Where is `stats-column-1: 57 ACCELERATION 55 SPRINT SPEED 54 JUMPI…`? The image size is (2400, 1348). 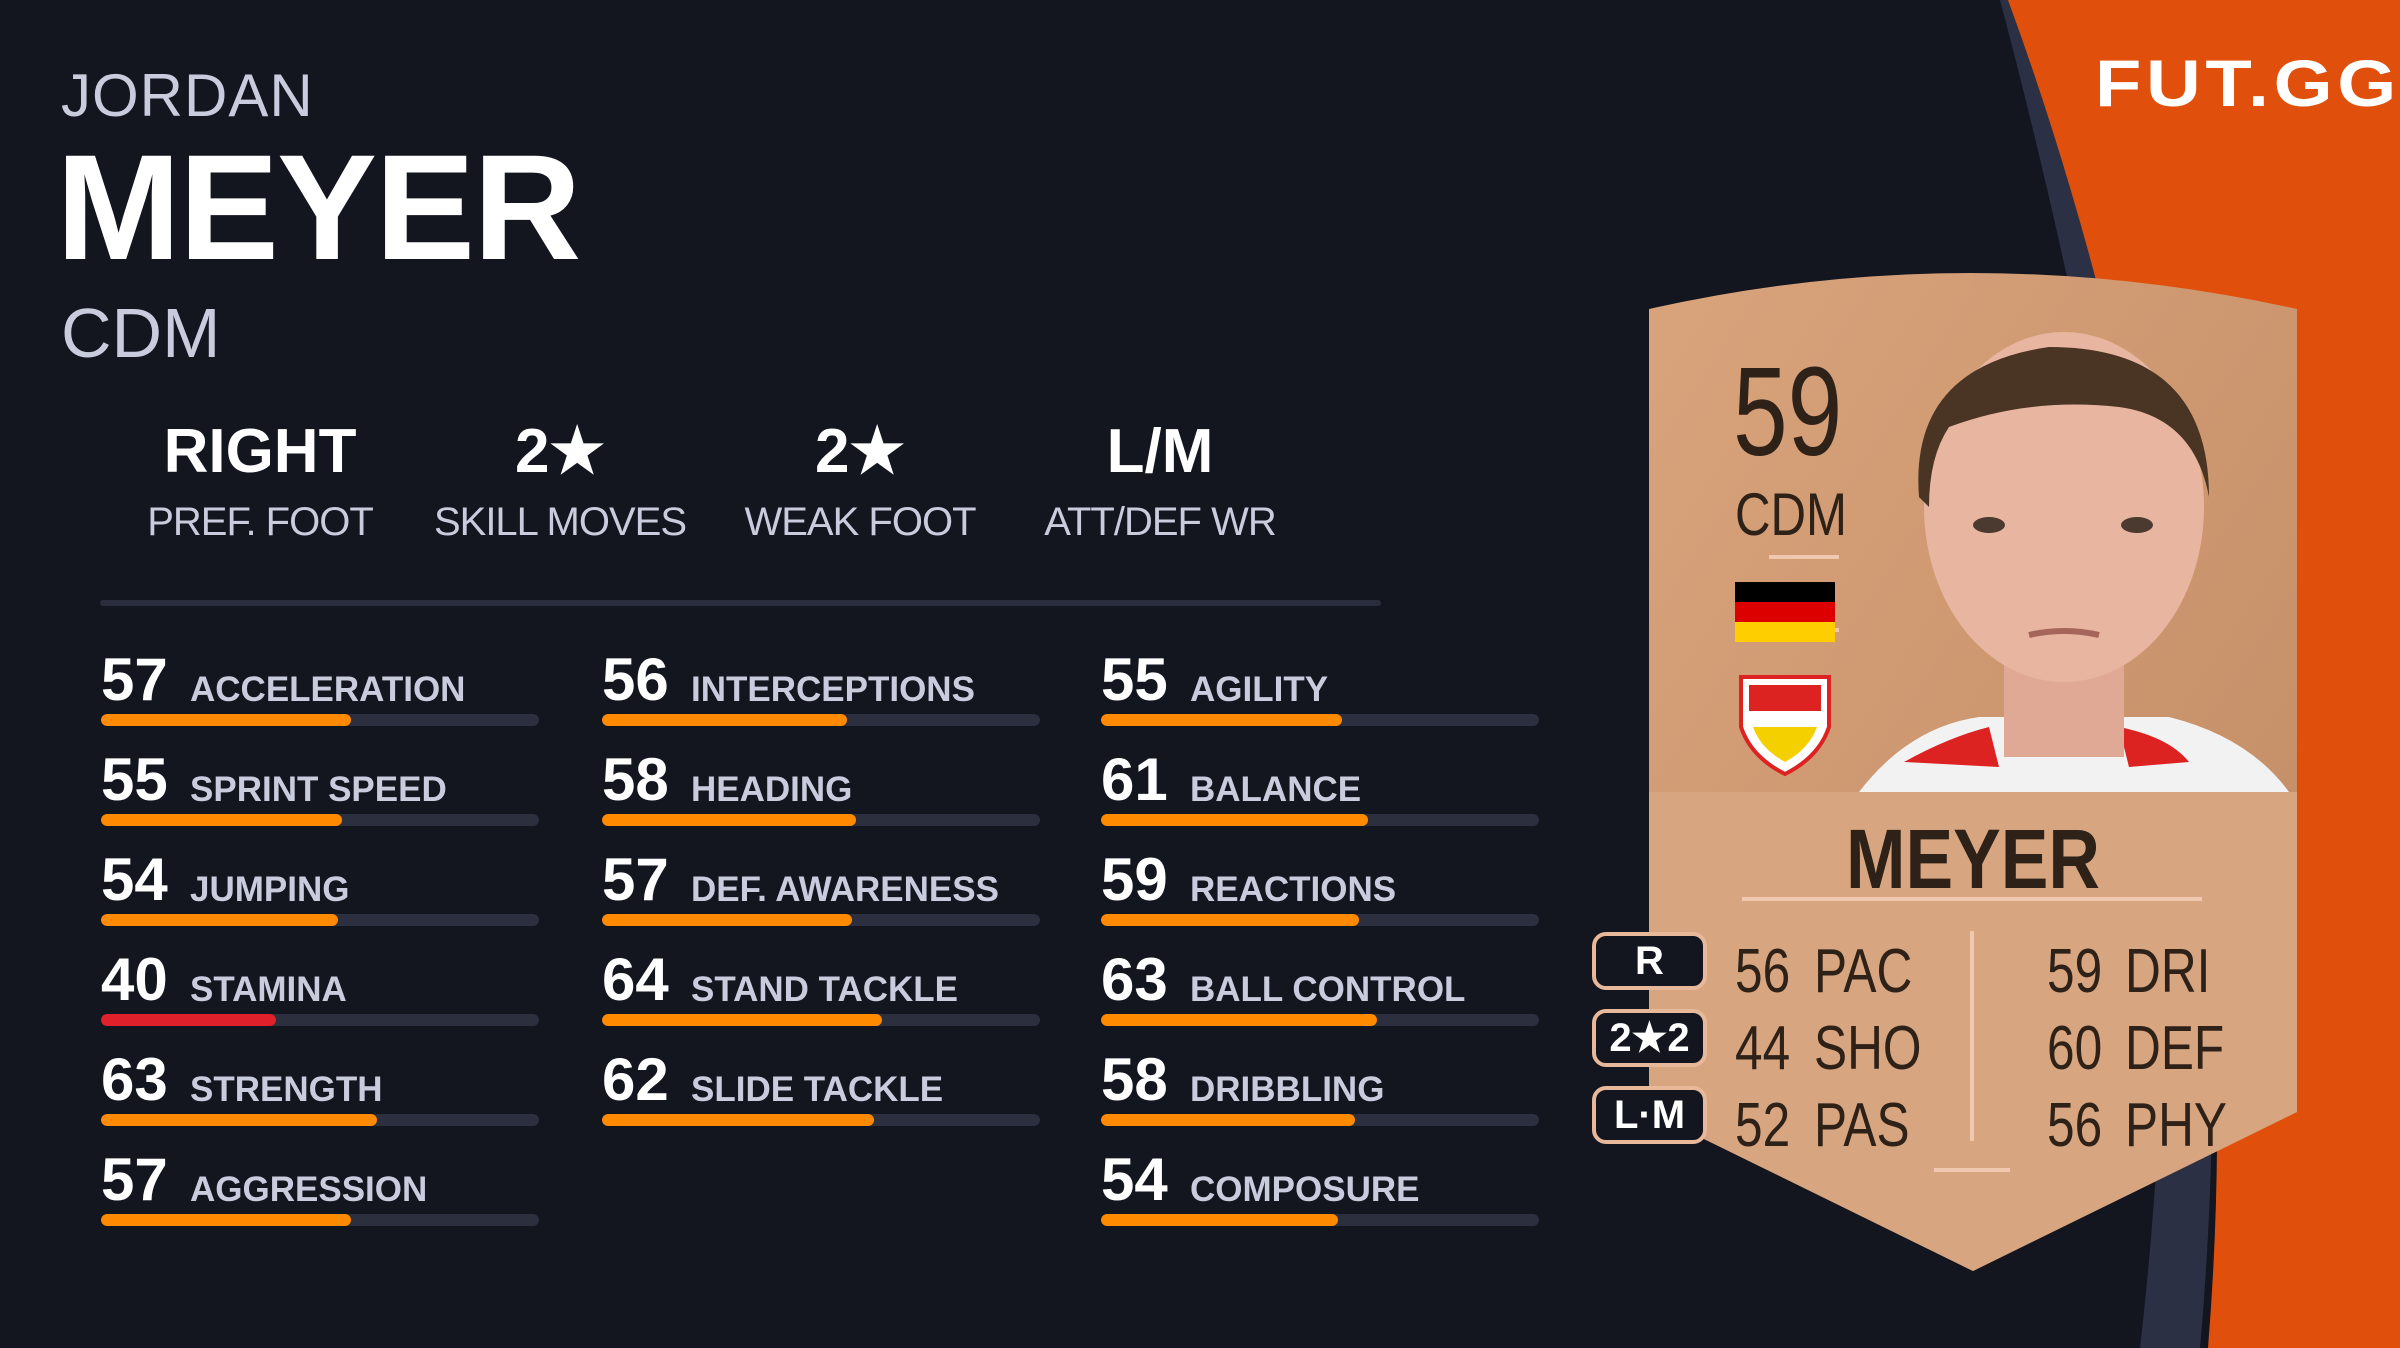
stats-column-1: 57 ACCELERATION 55 SPRINT SPEED 54 JUMPI… is located at coordinates (321, 950).